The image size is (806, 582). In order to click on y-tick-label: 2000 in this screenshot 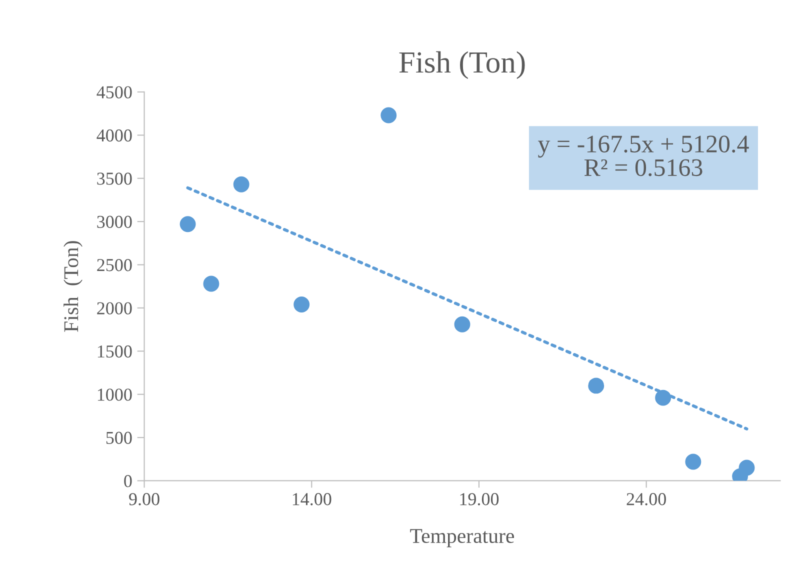, I will do `click(114, 308)`.